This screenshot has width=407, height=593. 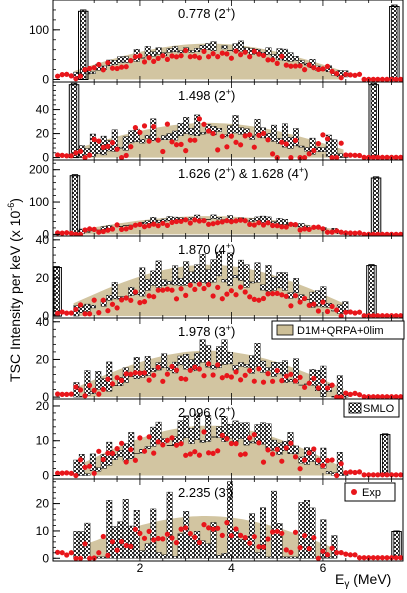 I want to click on y-tick-label: 0, so click(x=45, y=234).